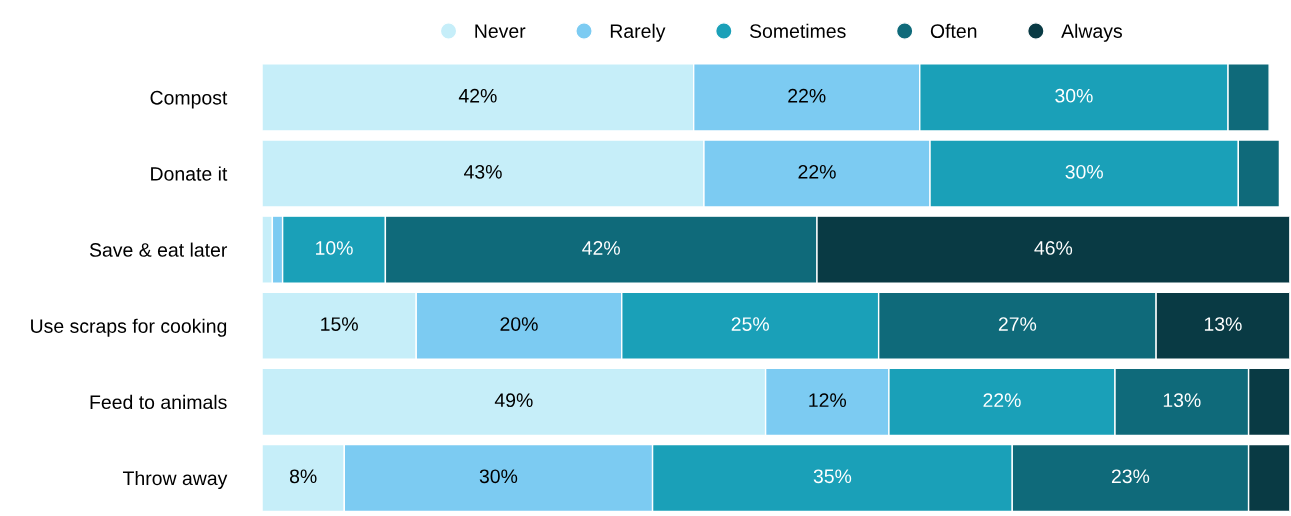 This screenshot has height=516, width=1291. I want to click on y-tick-label: Donate it, so click(189, 173).